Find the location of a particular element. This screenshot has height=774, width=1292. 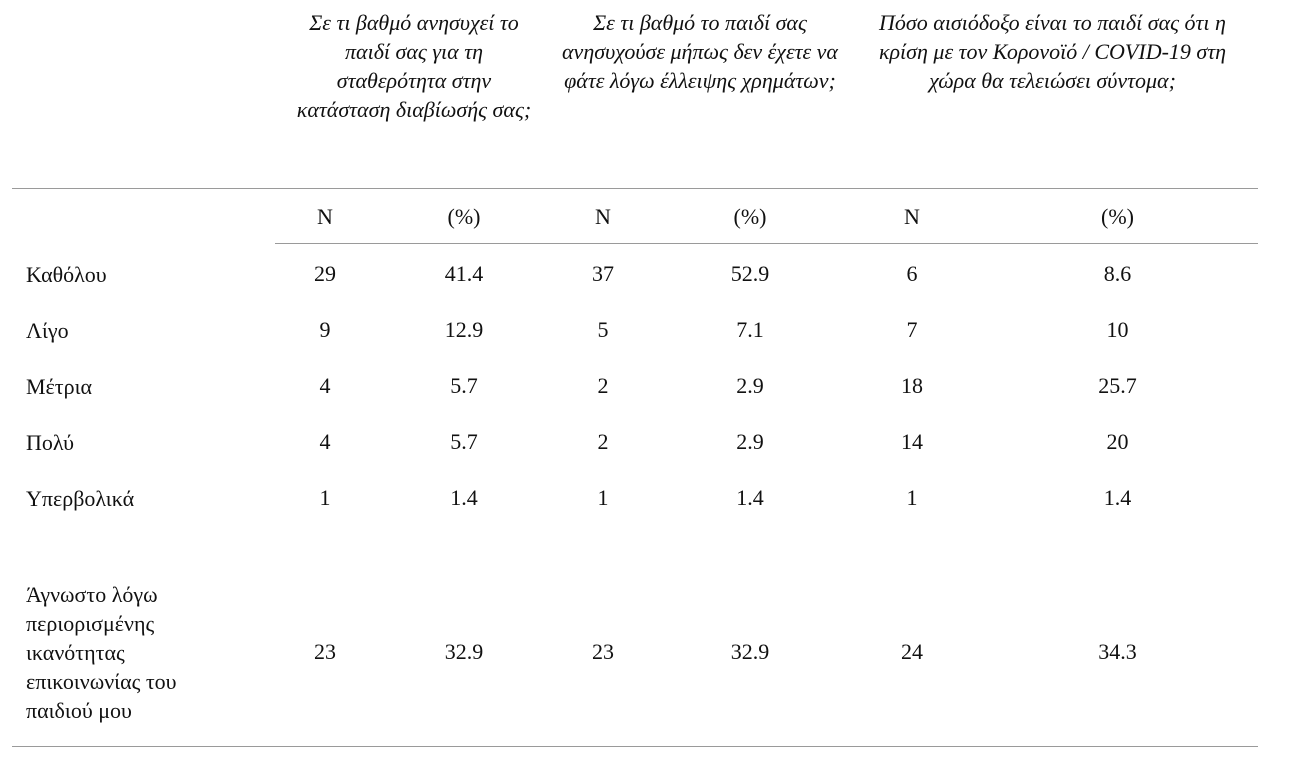

subheader-n-2: N is located at coordinates (603, 216).